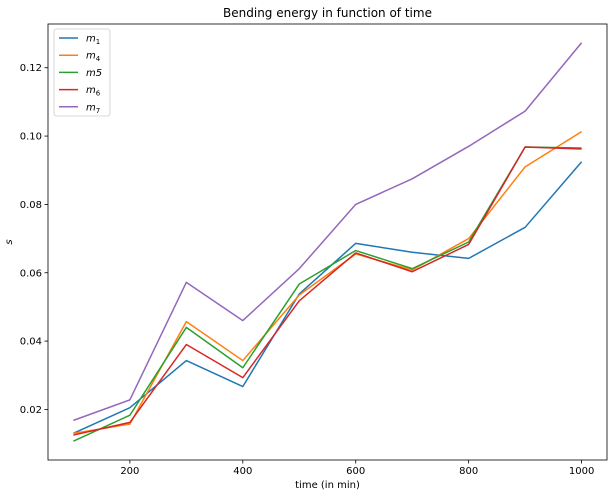 The height and width of the screenshot is (496, 615). What do you see at coordinates (242, 471) in the screenshot?
I see `x-tick-label: 400` at bounding box center [242, 471].